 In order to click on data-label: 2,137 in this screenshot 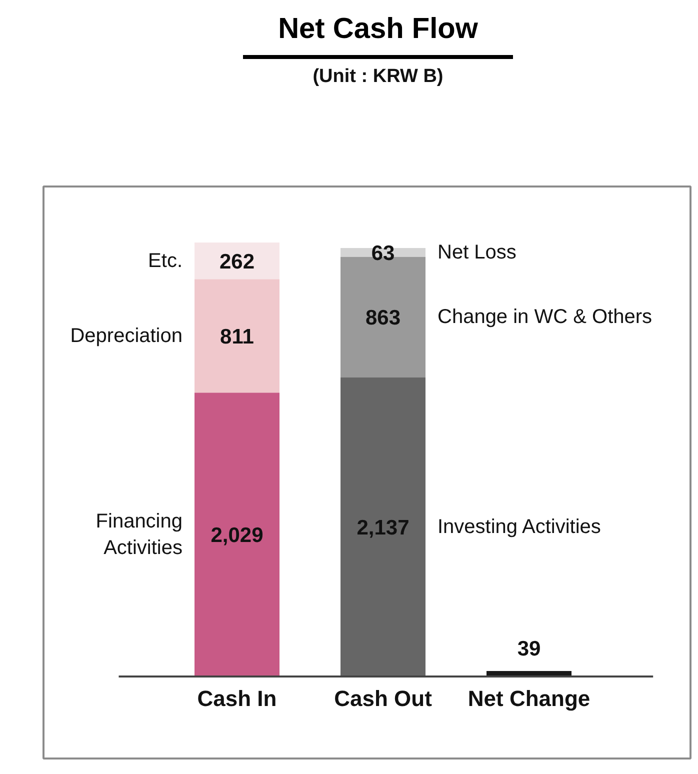, I will do `click(383, 528)`.